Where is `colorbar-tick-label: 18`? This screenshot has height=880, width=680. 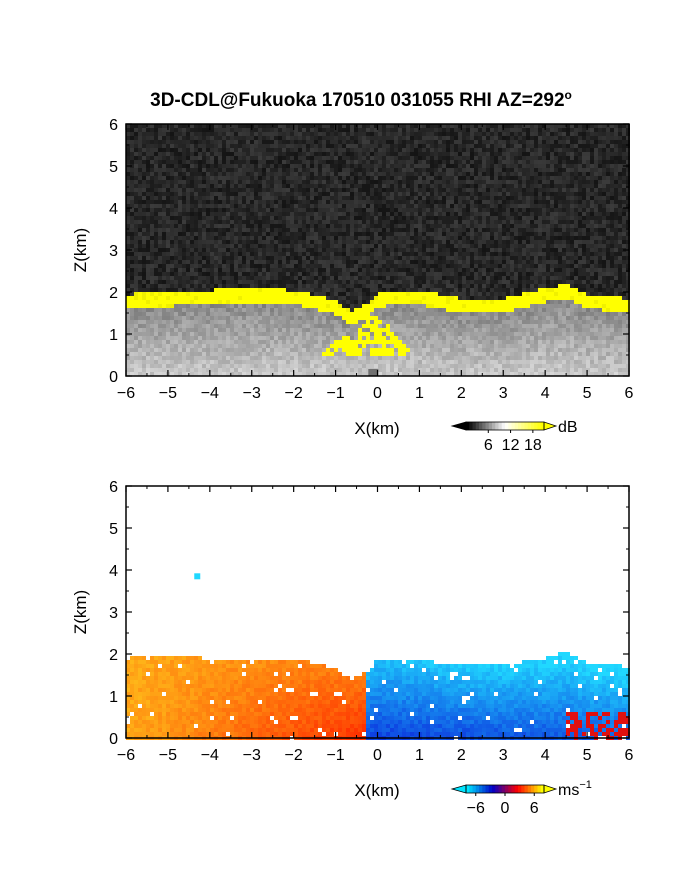
colorbar-tick-label: 18 is located at coordinates (533, 445).